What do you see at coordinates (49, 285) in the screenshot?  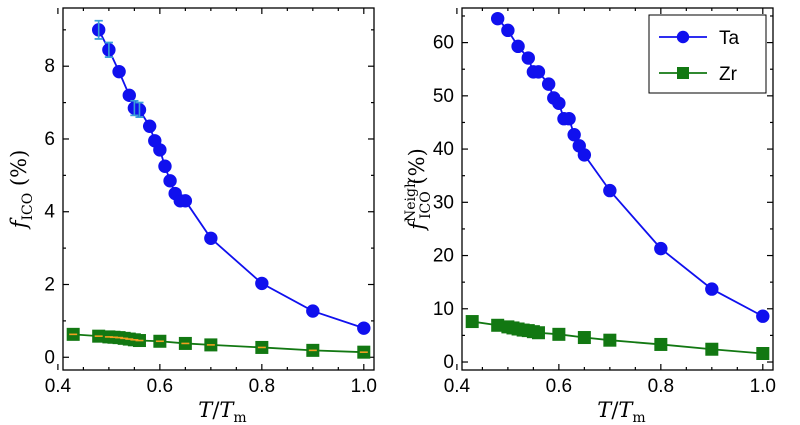 I see `y-tick-label: 2` at bounding box center [49, 285].